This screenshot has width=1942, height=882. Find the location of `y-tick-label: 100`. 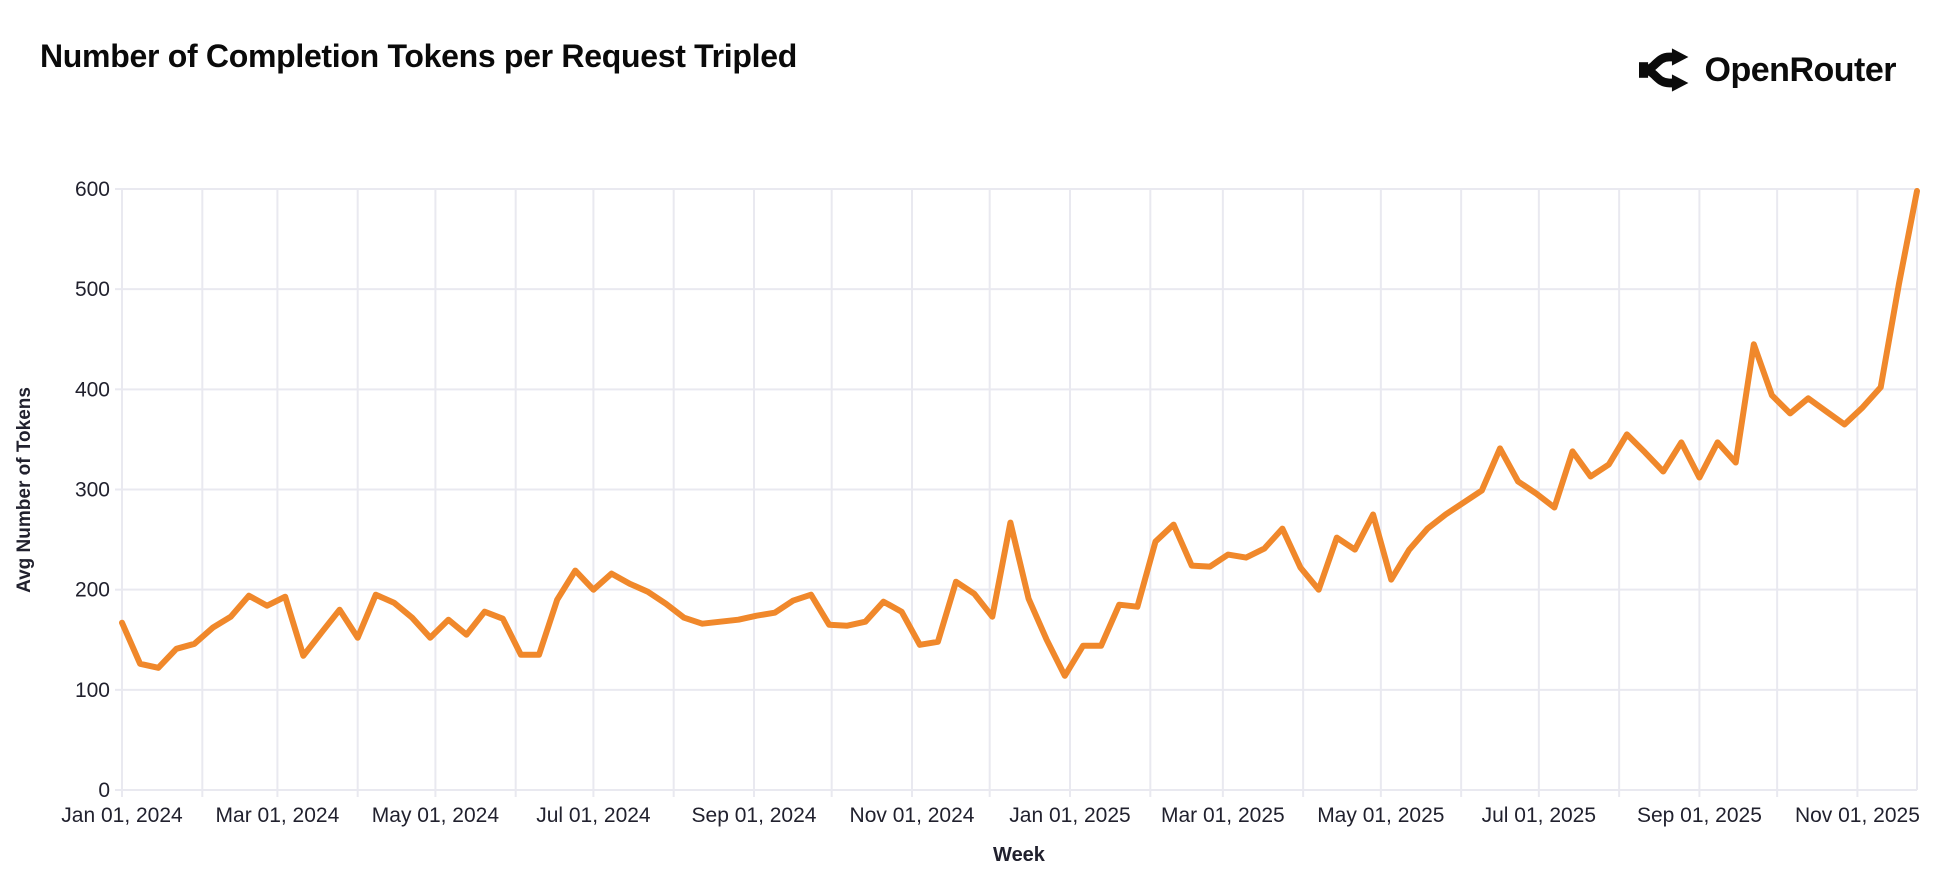

y-tick-label: 100 is located at coordinates (92, 690).